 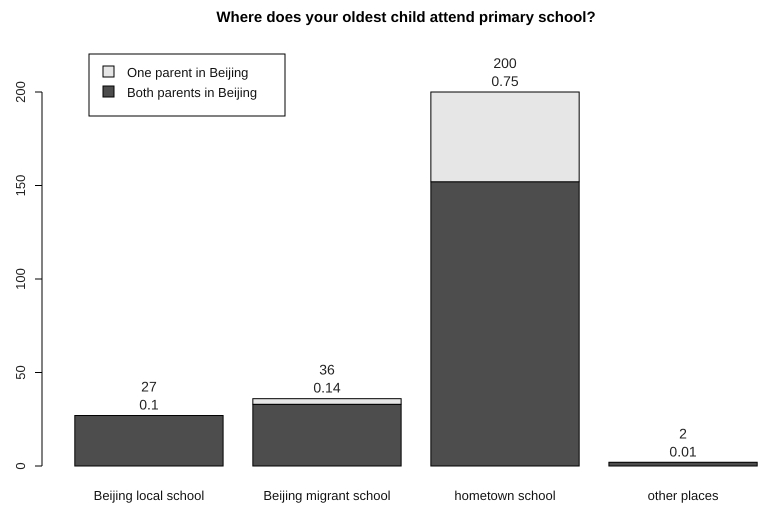 What do you see at coordinates (406, 17) in the screenshot?
I see `chart-title: Where does your oldest child attend primary school?` at bounding box center [406, 17].